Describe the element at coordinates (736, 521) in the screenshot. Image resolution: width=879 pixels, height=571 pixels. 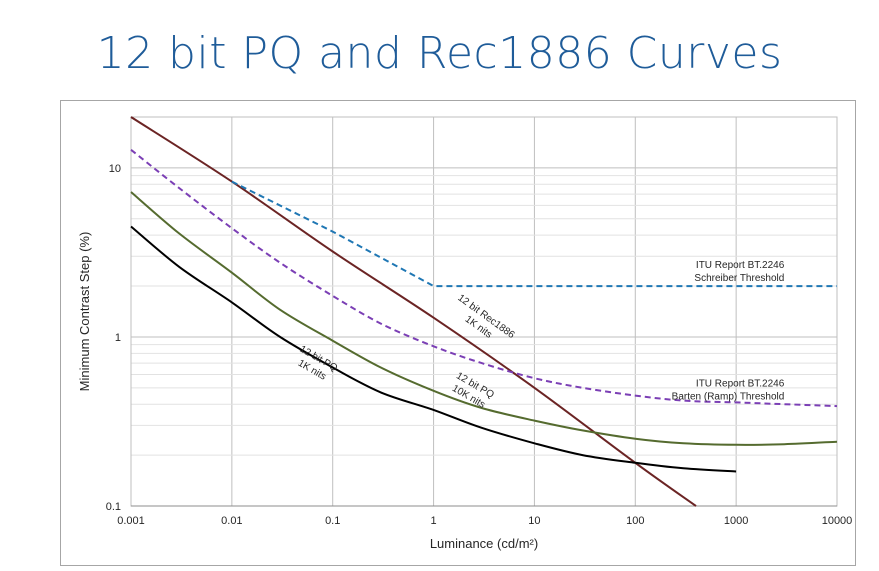
I see `x-tick-label: 1000` at that location.